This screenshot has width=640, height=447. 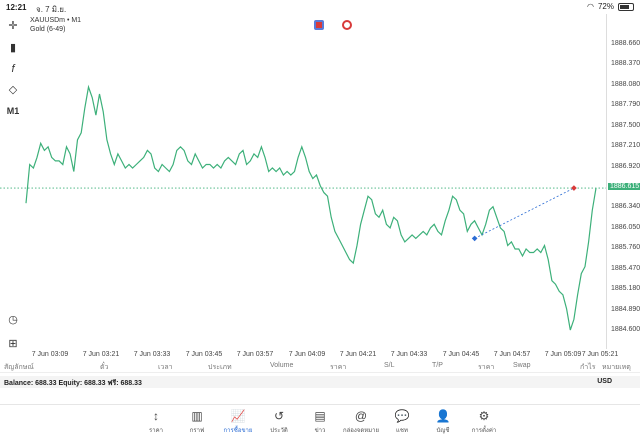 I want to click on table-column-header: เวลา, so click(x=165, y=367).